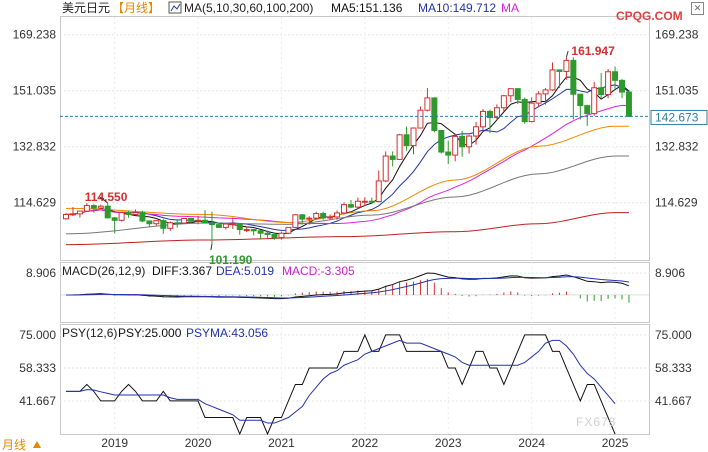  I want to click on macd-tick-left: 8.906, so click(41, 273).